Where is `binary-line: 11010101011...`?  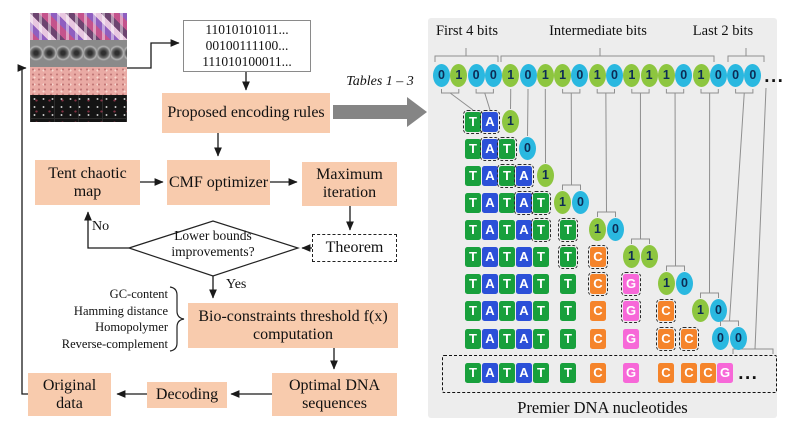 binary-line: 11010101011... is located at coordinates (247, 29).